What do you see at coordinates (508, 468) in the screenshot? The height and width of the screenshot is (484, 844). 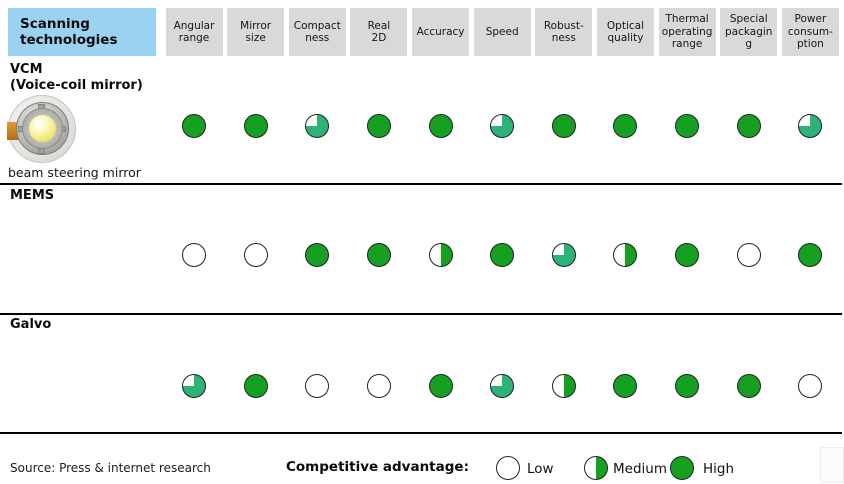 I see `legend-low-icon` at bounding box center [508, 468].